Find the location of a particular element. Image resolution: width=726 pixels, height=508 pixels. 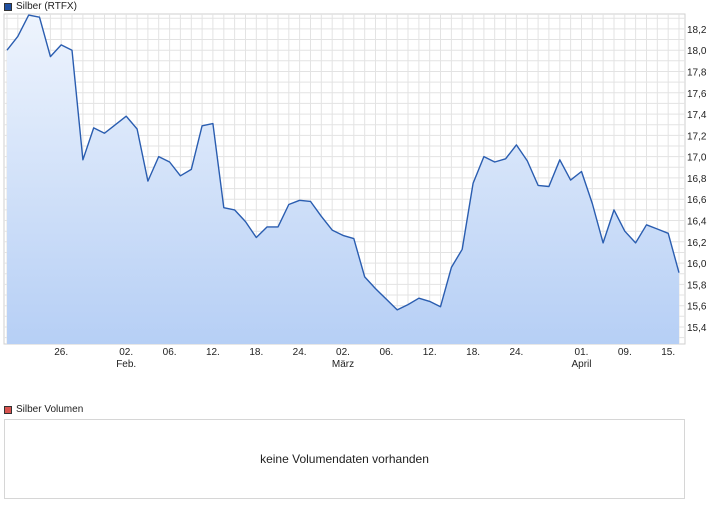

price-legend: Silber (RTFX) is located at coordinates (40, 6).